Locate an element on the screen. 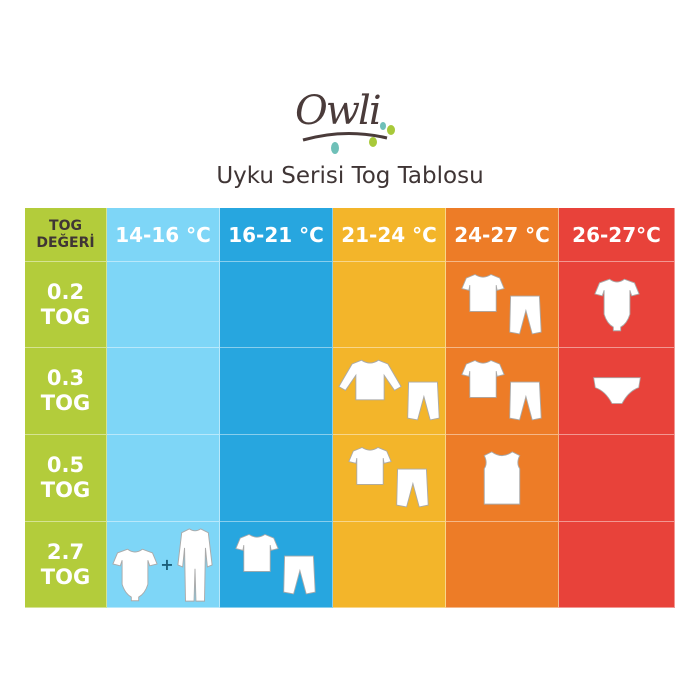  tog-row-label: 2.7 TOG is located at coordinates (66, 565).